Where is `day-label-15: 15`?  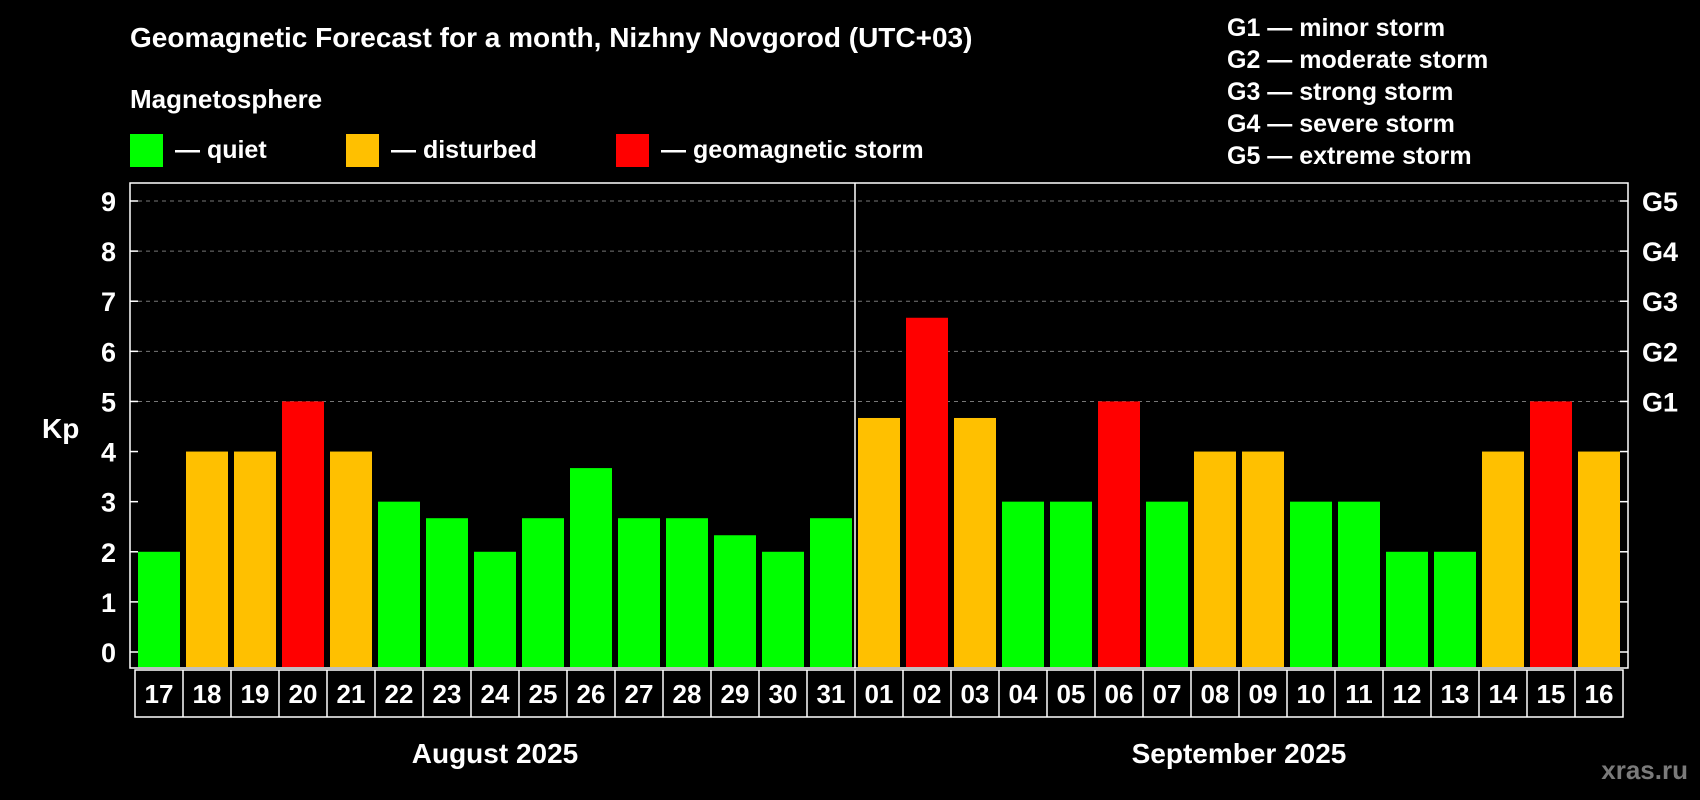 day-label-15: 15 is located at coordinates (1551, 694).